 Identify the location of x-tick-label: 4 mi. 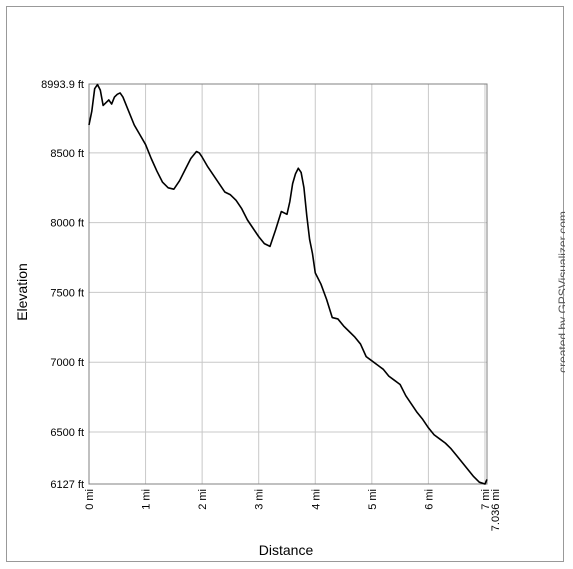
(316, 499).